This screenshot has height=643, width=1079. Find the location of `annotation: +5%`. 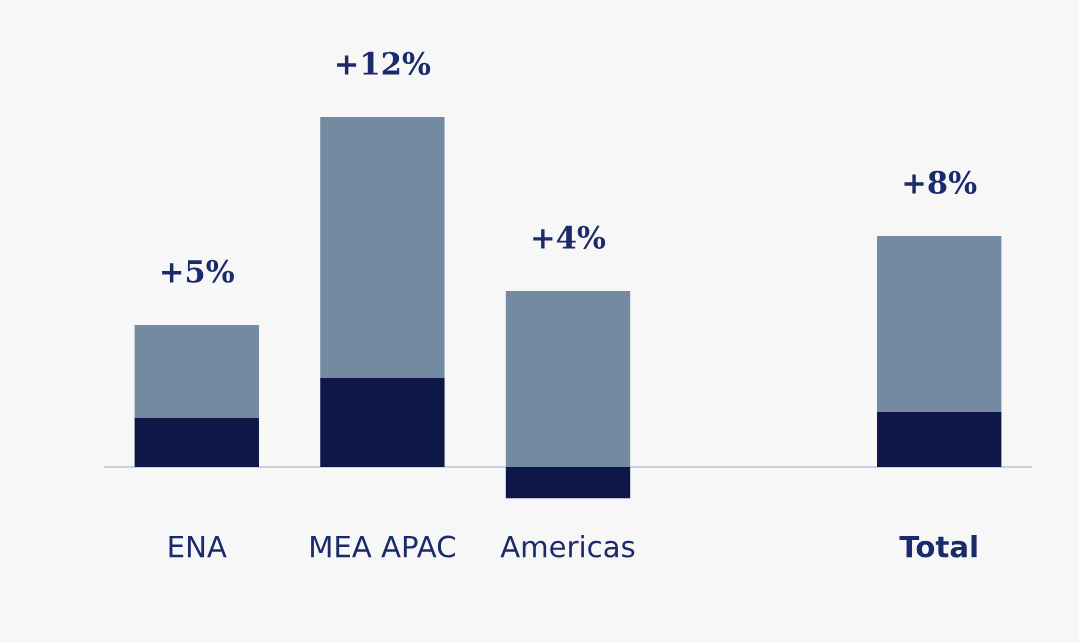

annotation: +5% is located at coordinates (198, 271).